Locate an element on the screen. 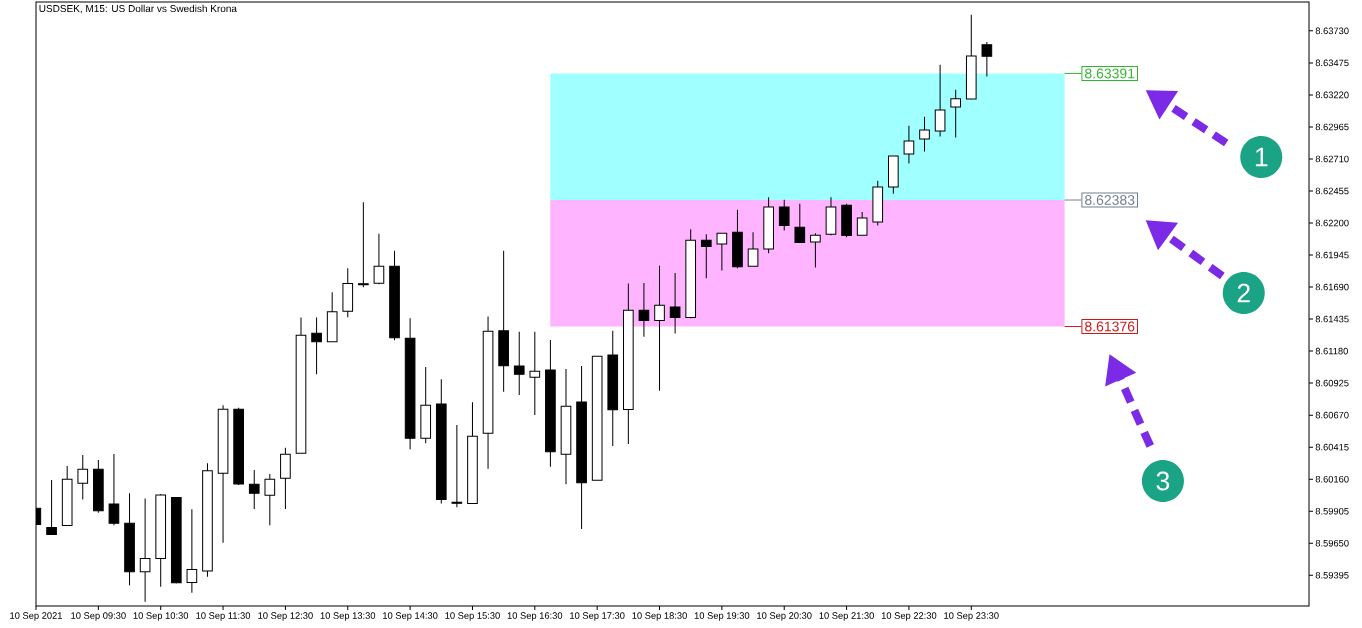 The height and width of the screenshot is (628, 1362). x-tick-label: 10 Sep 20:30 is located at coordinates (784, 616).